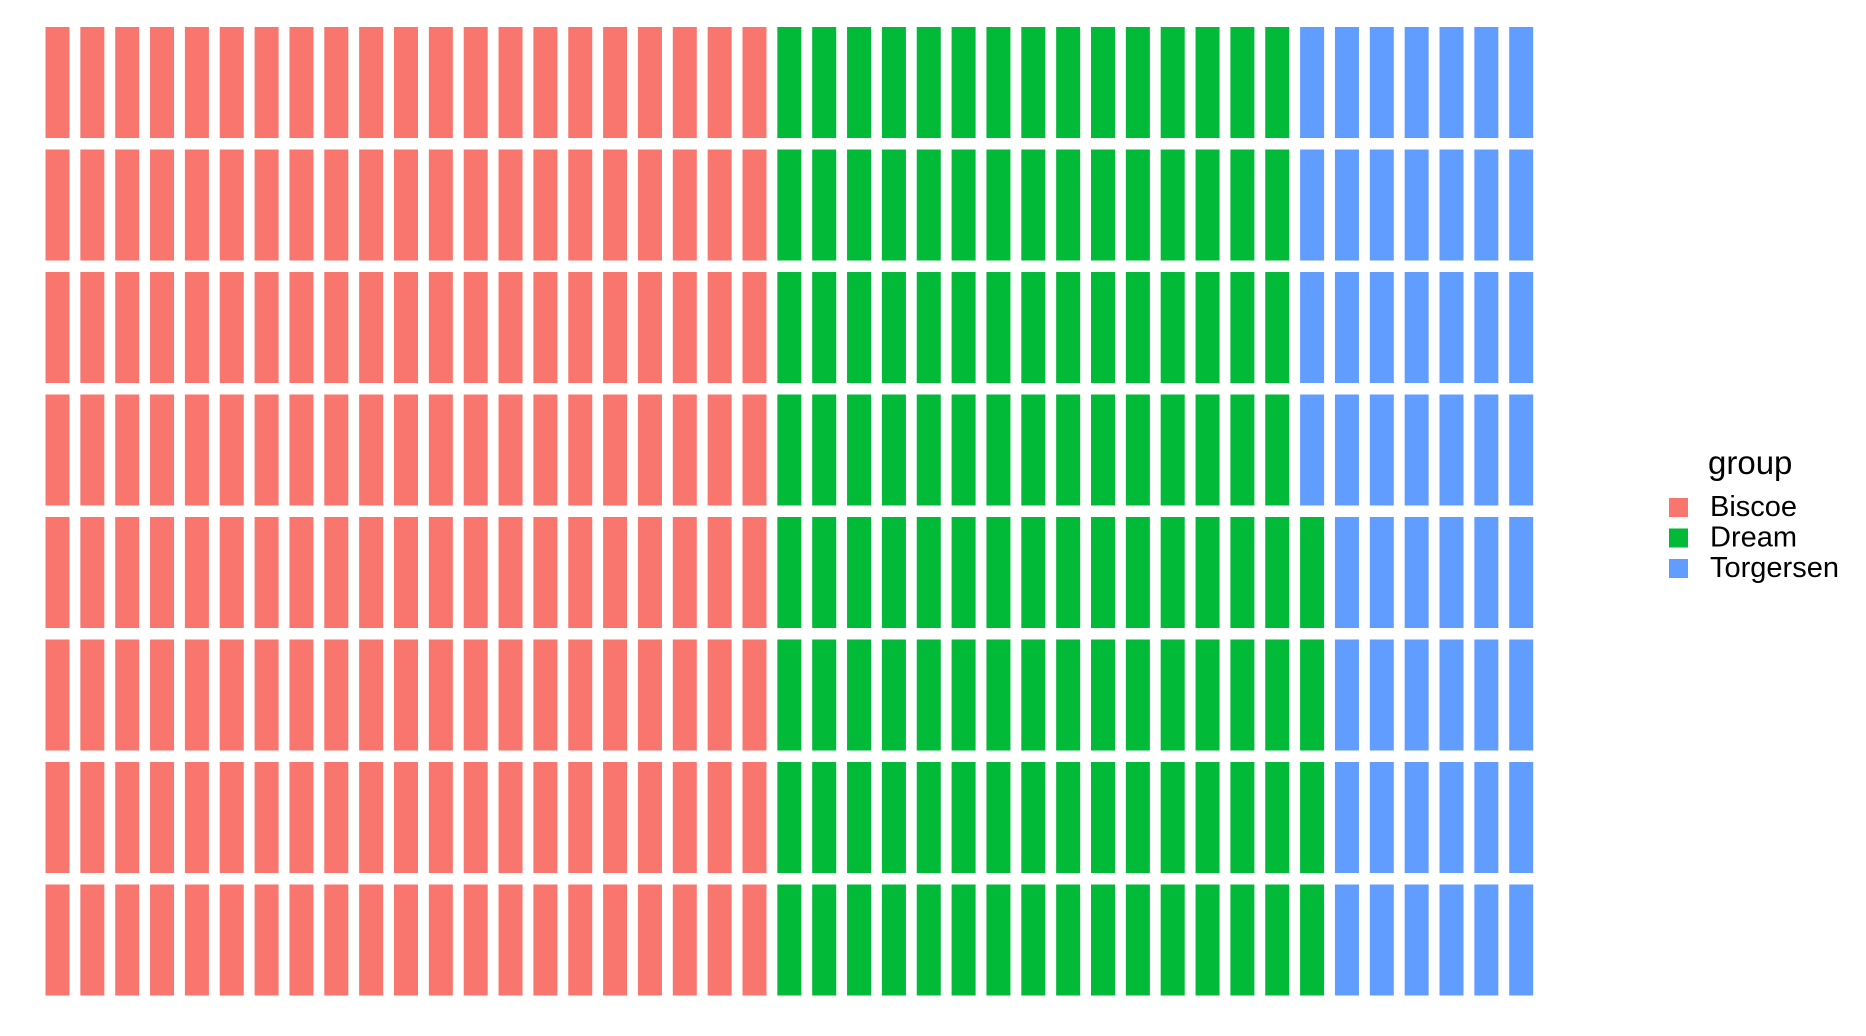  I want to click on legend-key-dream, so click(1678, 538).